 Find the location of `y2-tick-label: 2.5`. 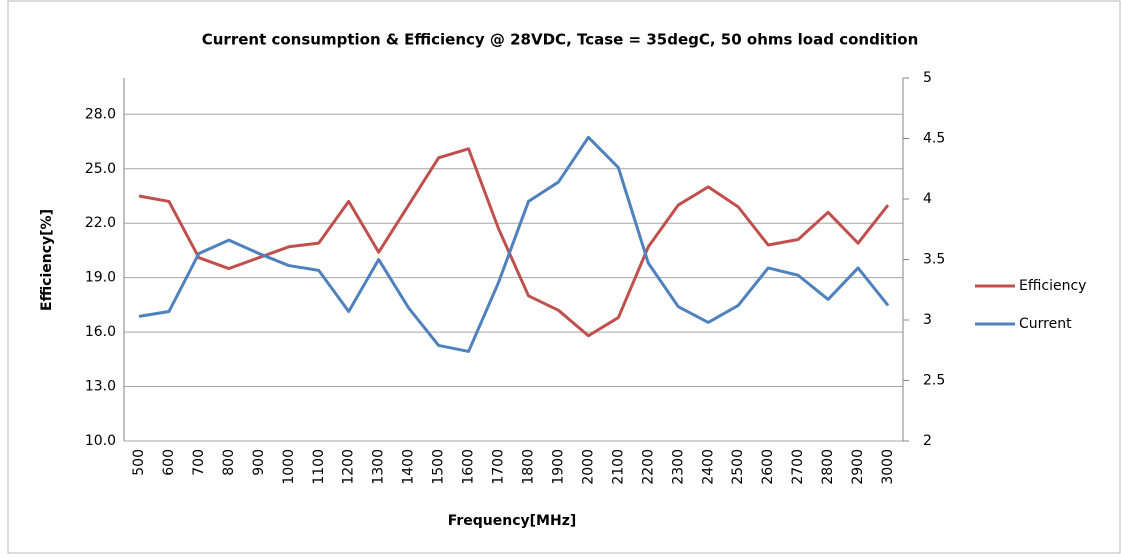

y2-tick-label: 2.5 is located at coordinates (934, 381).